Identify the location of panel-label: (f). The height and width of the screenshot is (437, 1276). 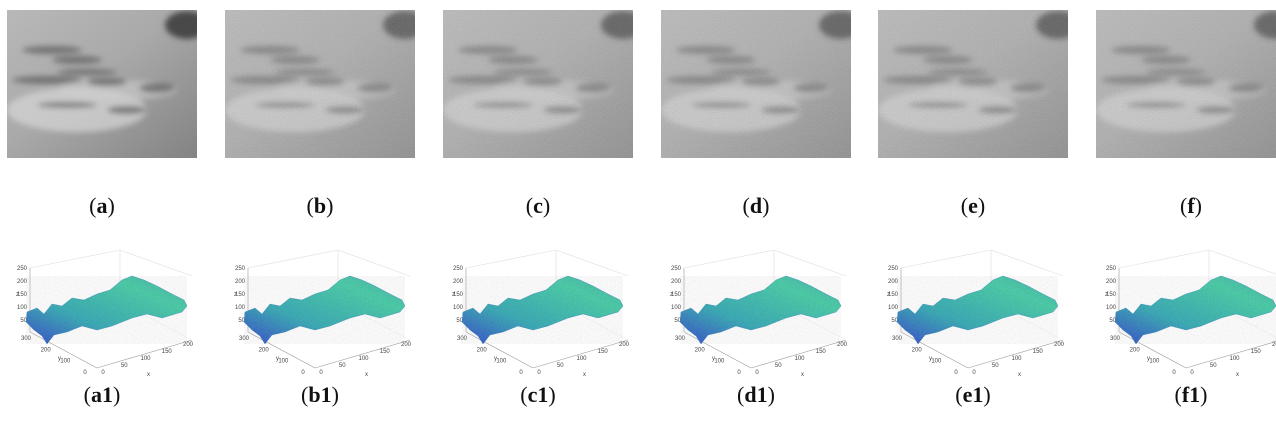
(1191, 205).